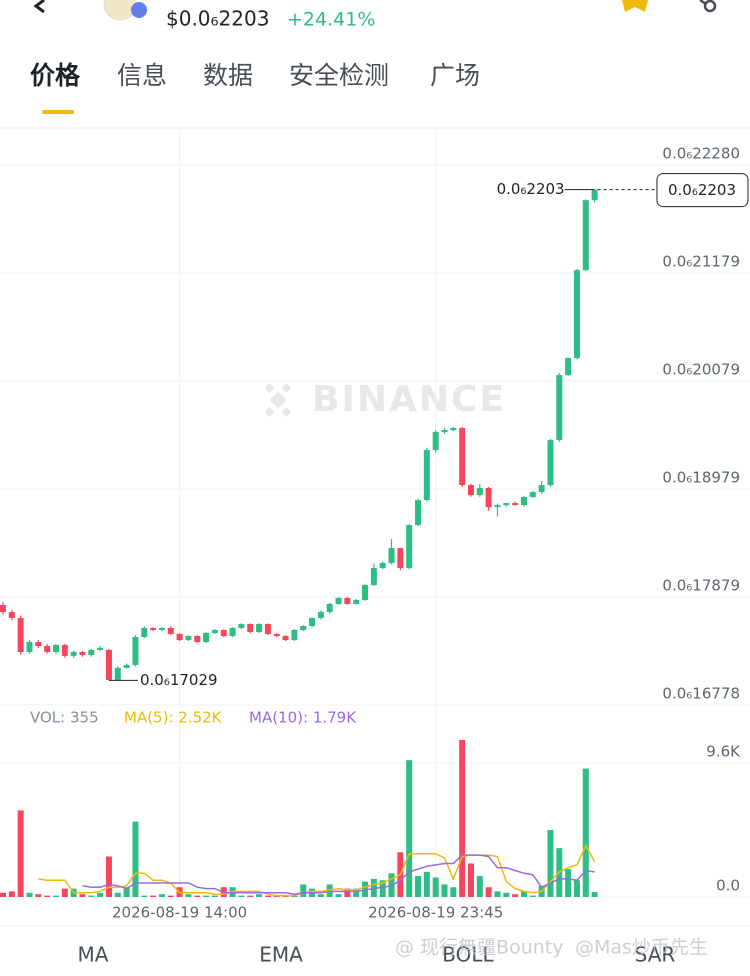 The image size is (750, 976). Describe the element at coordinates (93, 955) in the screenshot. I see `indicator-tab: MA` at that location.